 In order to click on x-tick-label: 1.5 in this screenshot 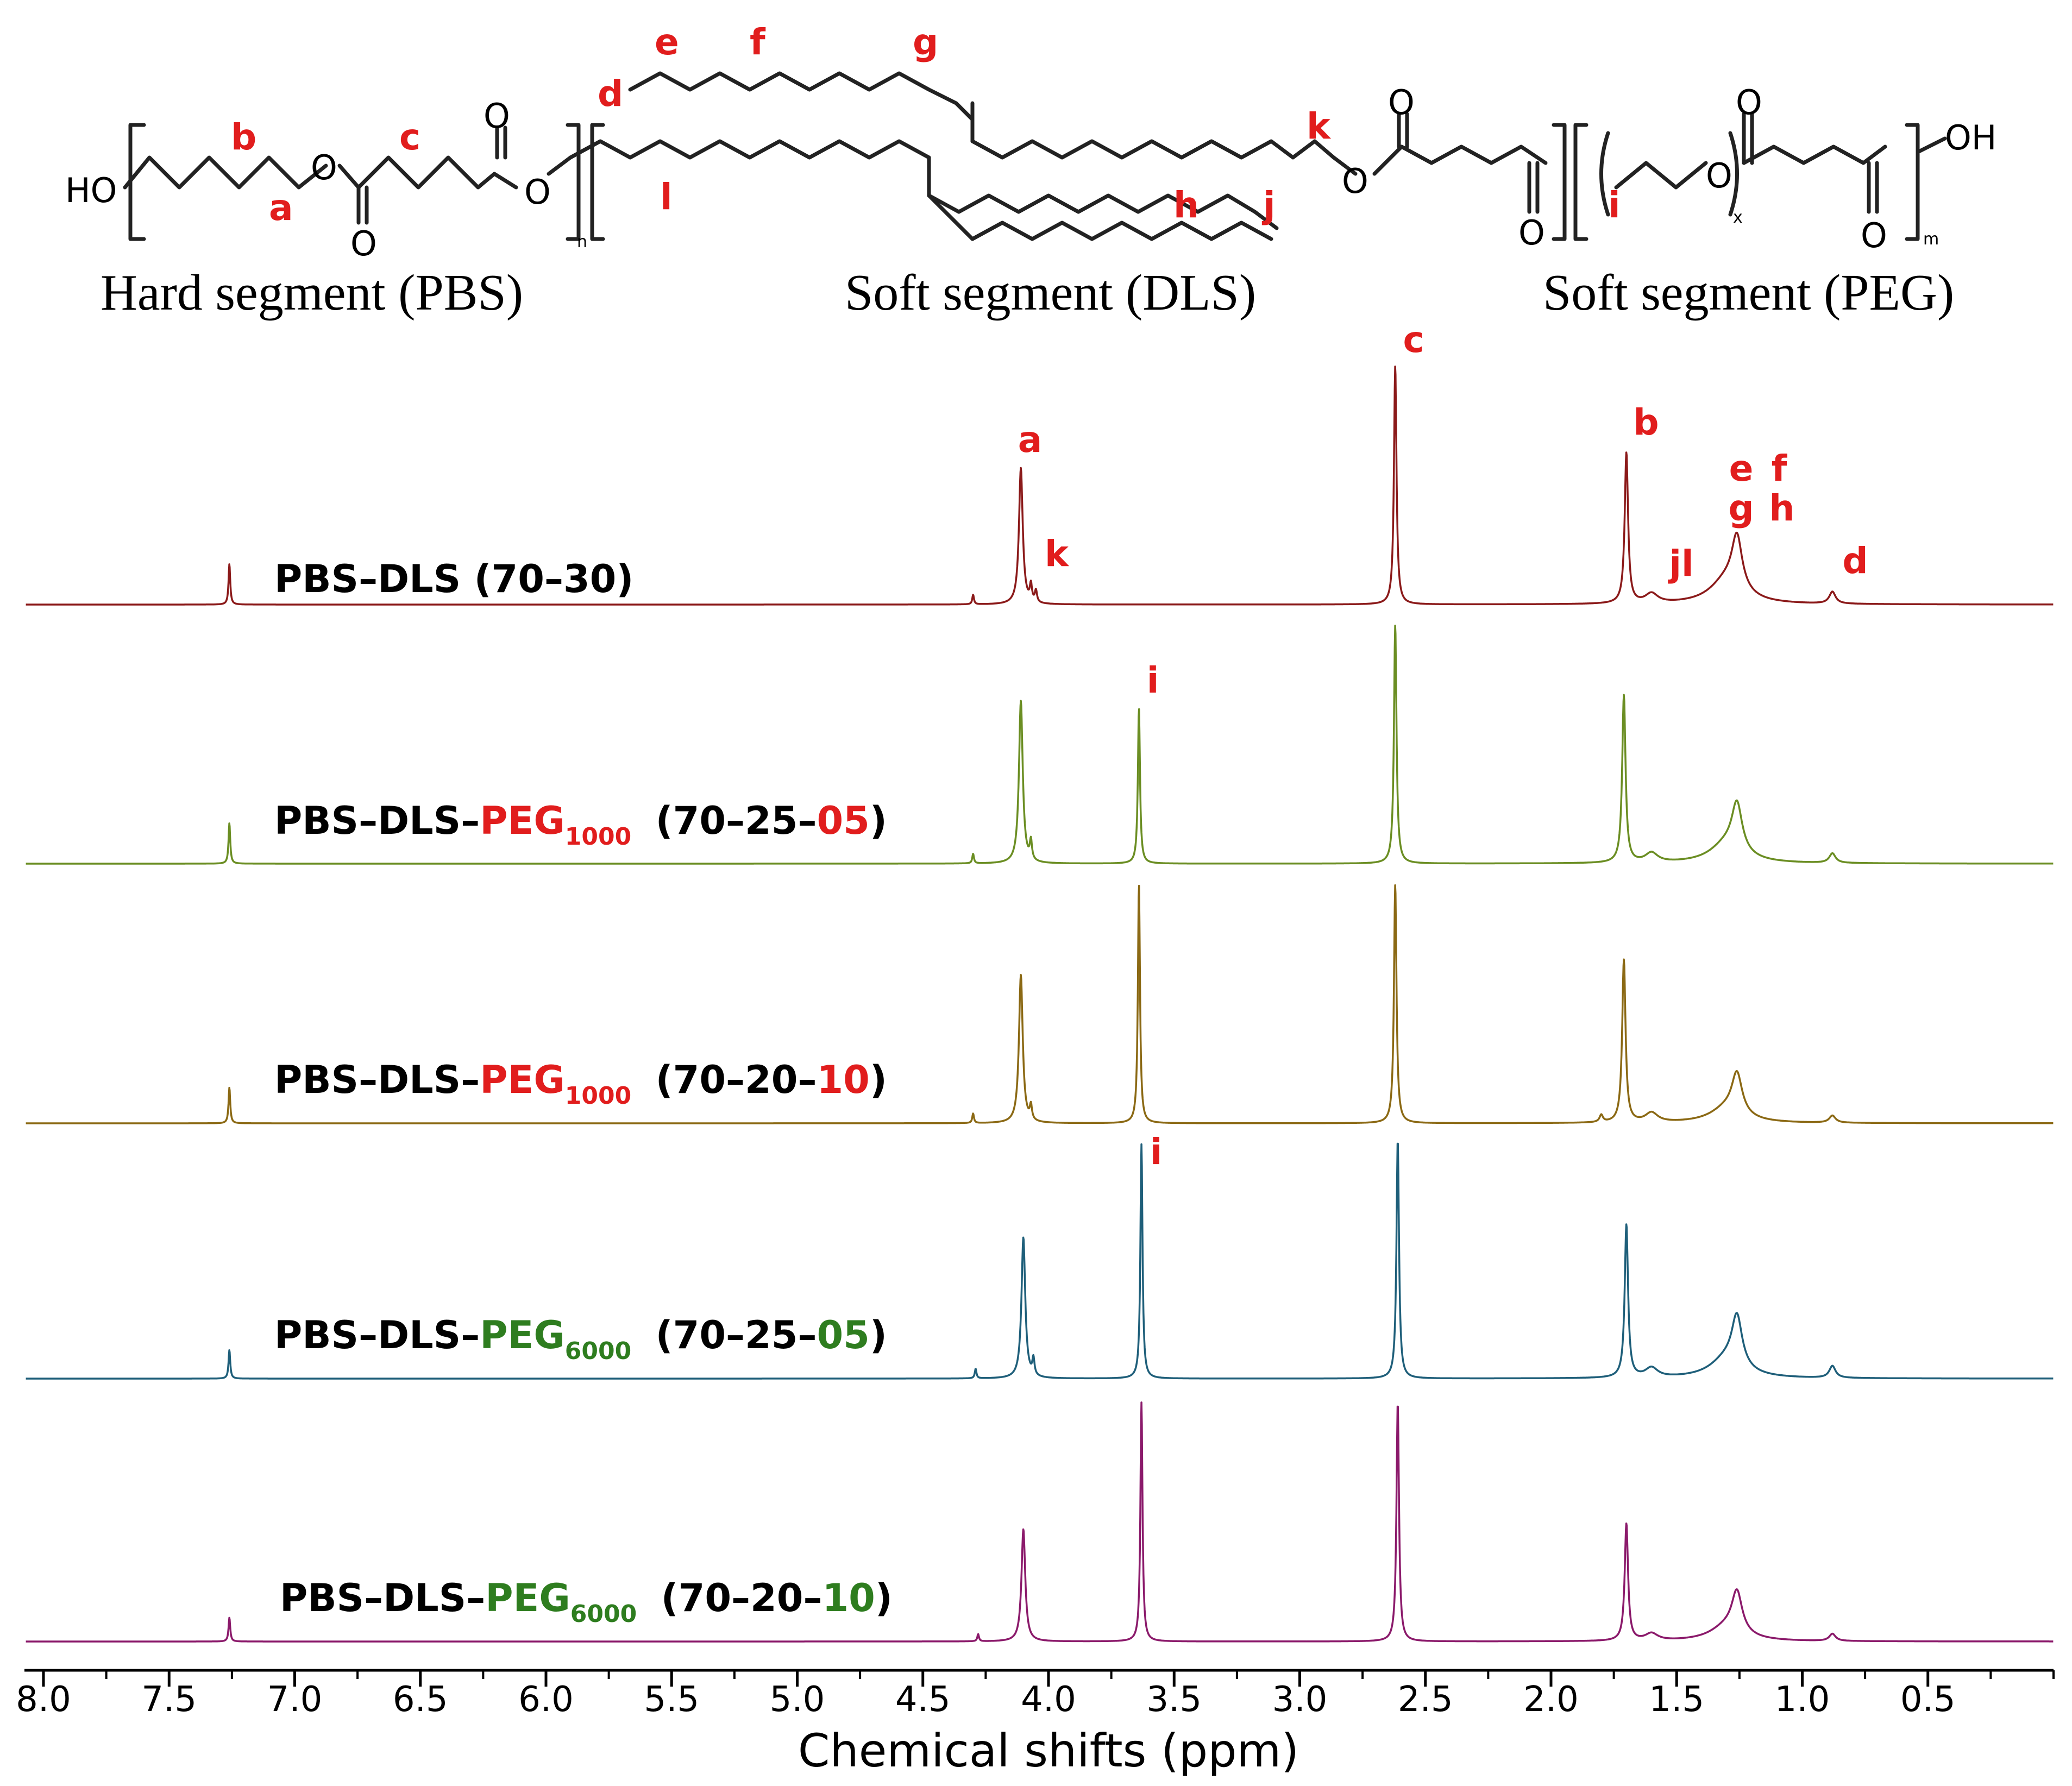, I will do `click(1676, 1700)`.